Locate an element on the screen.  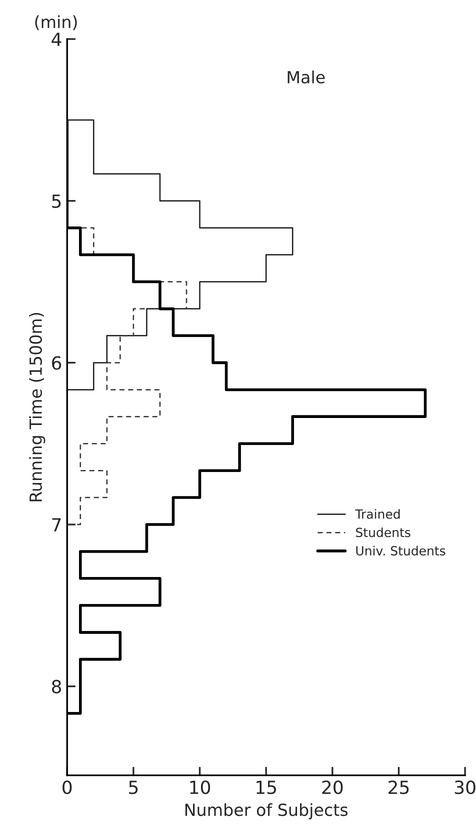
y-tick-label: 6 is located at coordinates (57, 363).